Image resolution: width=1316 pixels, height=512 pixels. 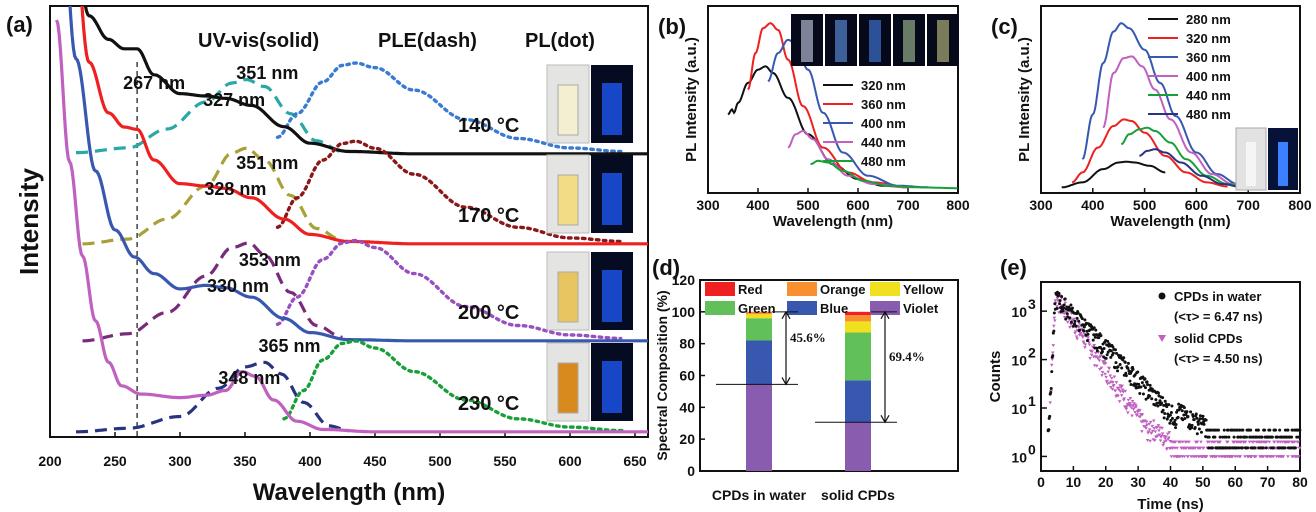 What do you see at coordinates (238, 286) in the screenshot?
I see `peak-annotation: 330 nm` at bounding box center [238, 286].